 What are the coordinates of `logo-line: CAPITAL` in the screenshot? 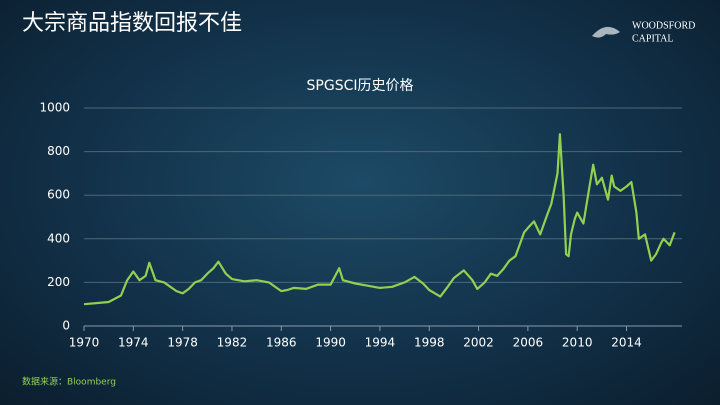 It's located at (652, 38).